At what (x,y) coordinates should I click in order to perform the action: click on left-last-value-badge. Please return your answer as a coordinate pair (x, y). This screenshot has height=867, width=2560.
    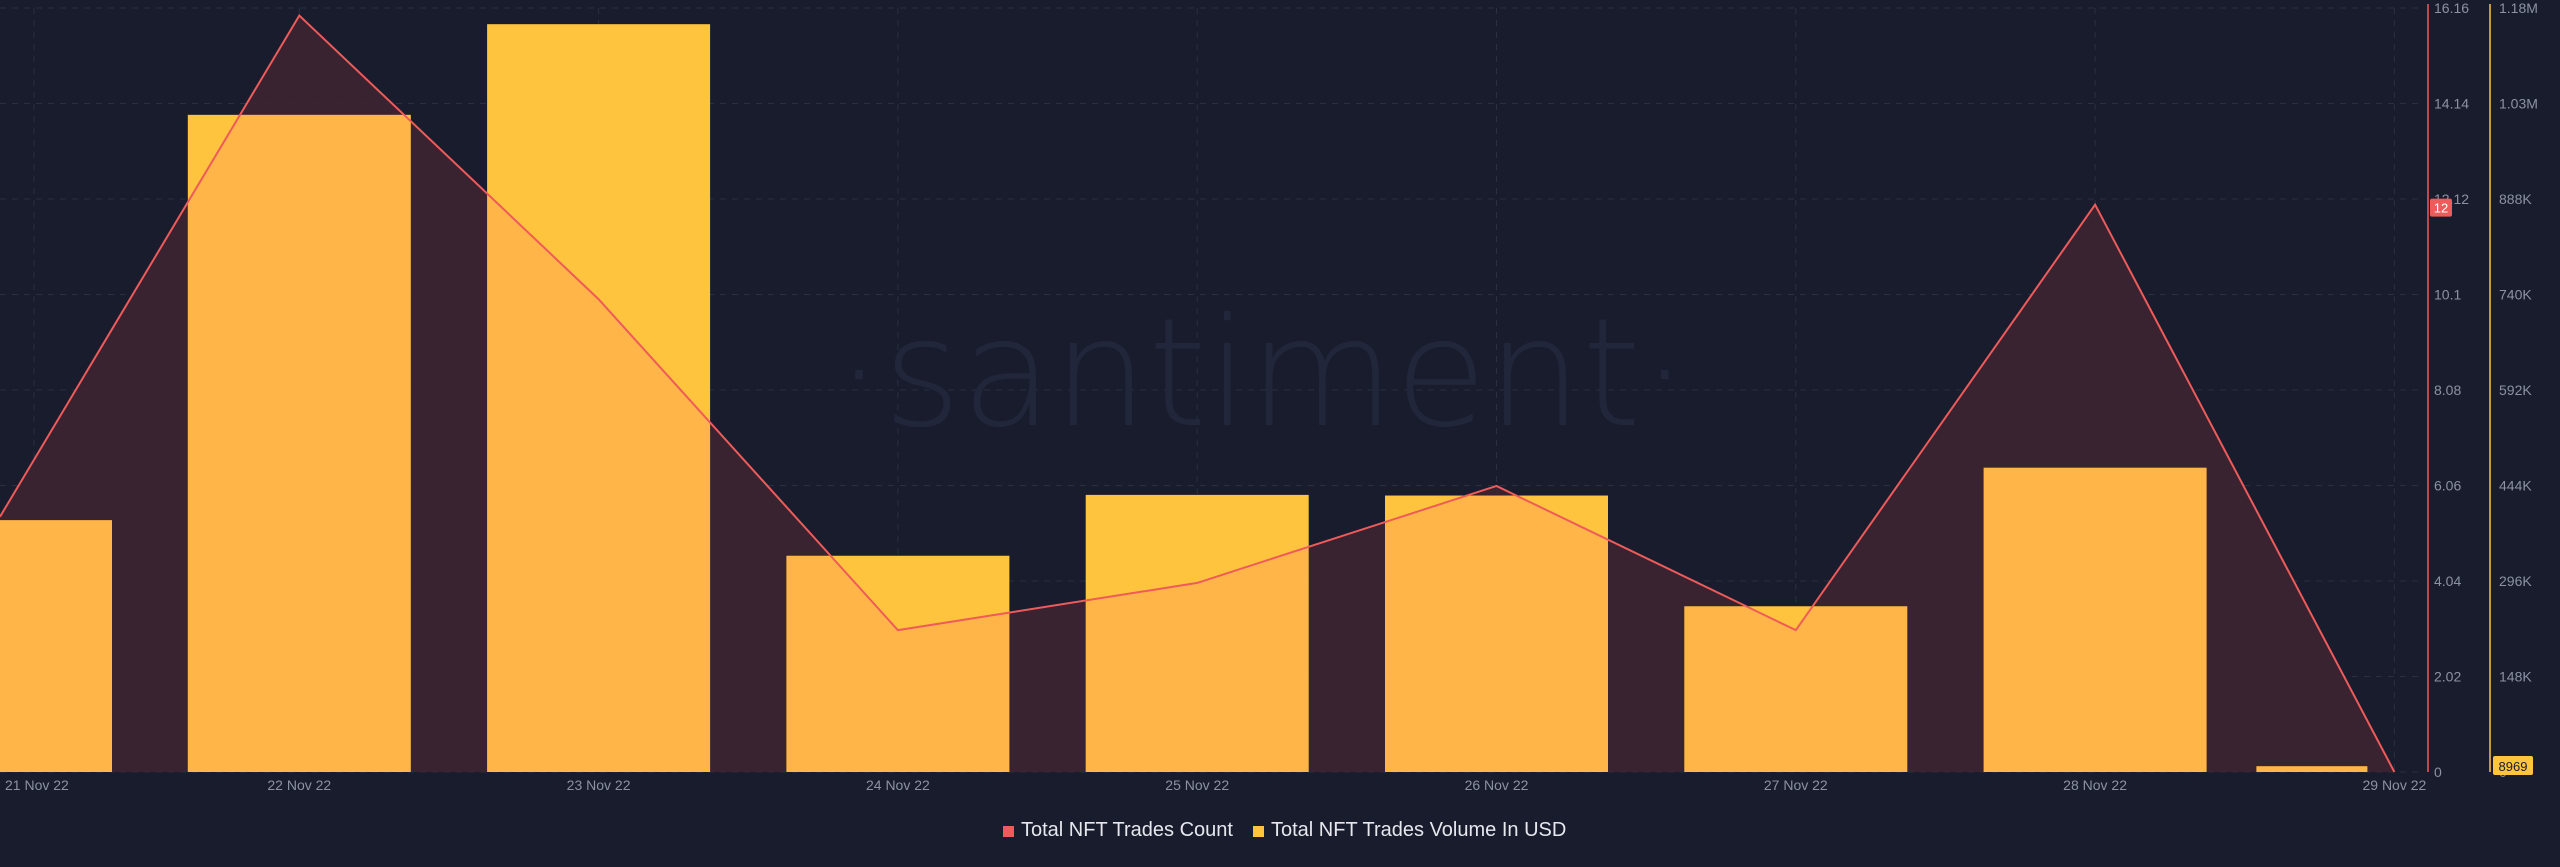
    Looking at the image, I should click on (2441, 207).